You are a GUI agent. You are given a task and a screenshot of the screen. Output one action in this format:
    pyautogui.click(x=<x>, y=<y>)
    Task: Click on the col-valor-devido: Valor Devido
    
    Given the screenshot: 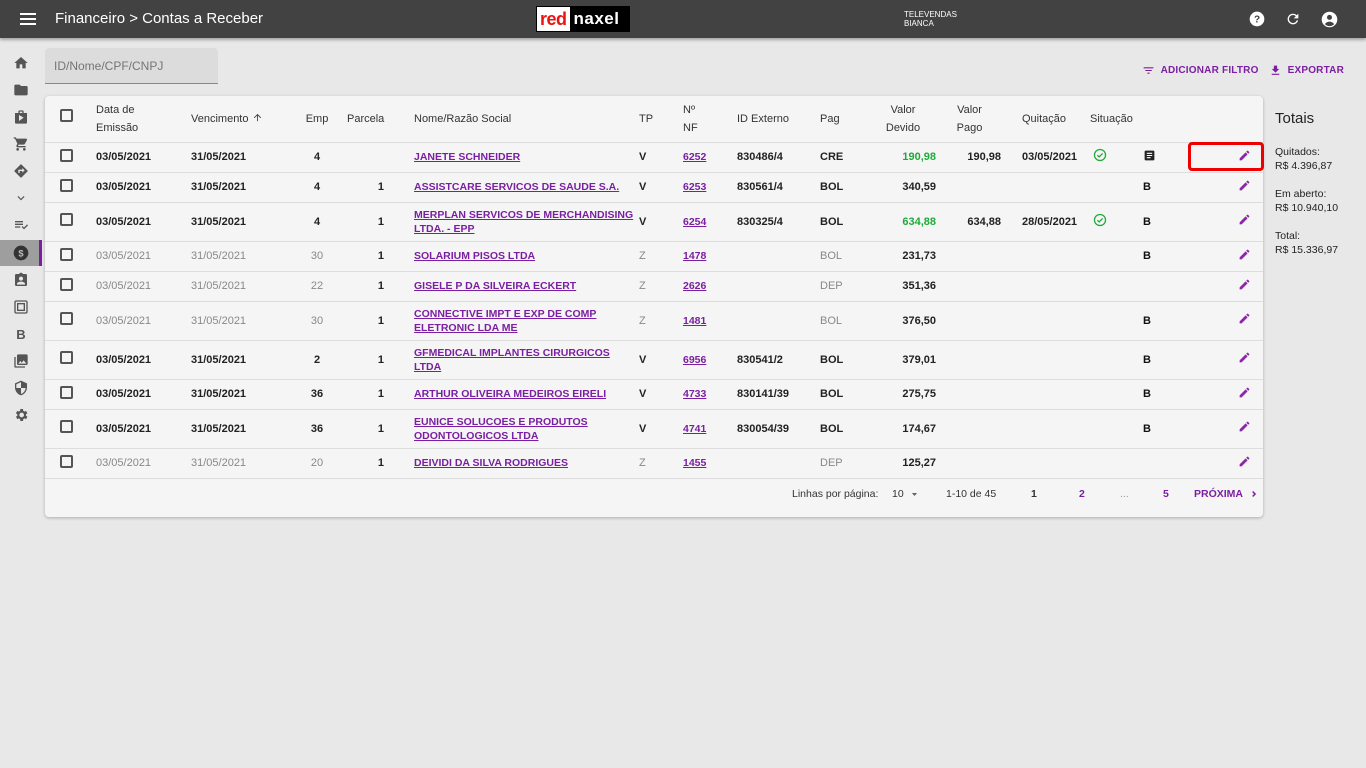 What is the action you would take?
    pyautogui.click(x=904, y=119)
    